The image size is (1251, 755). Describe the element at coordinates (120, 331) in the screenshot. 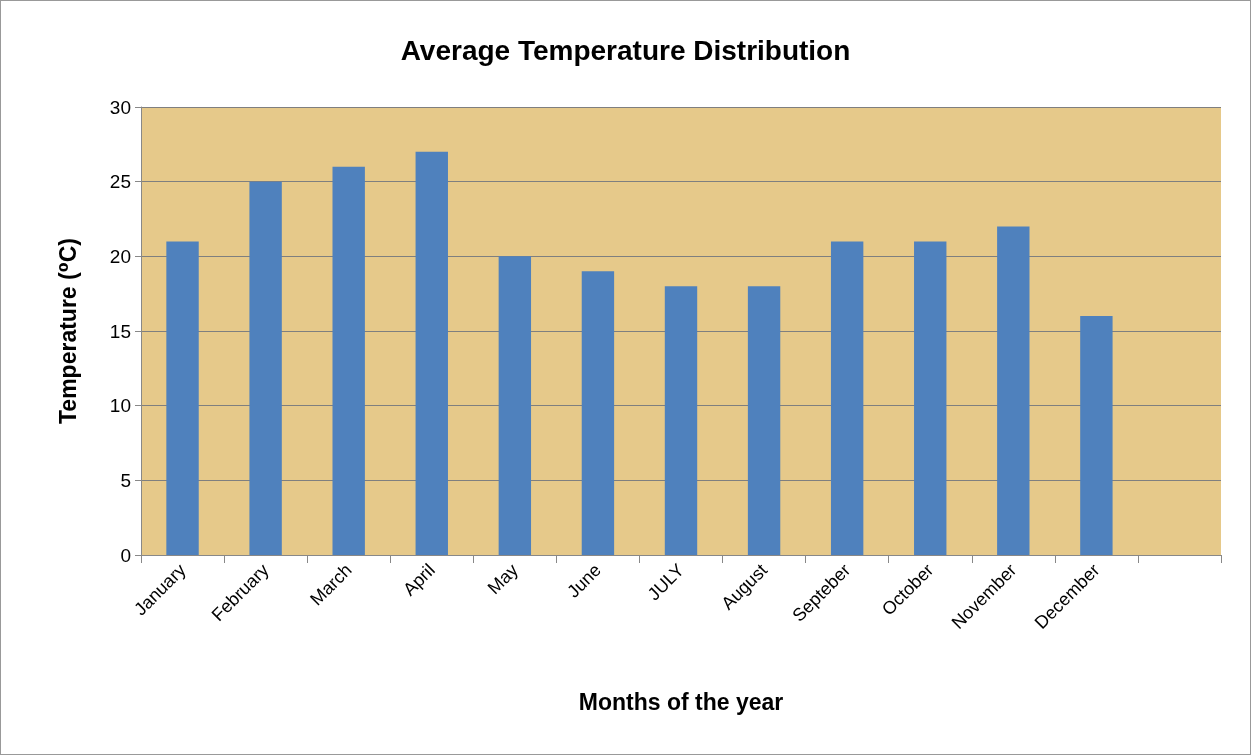

I see `y-tick-label: 15` at that location.